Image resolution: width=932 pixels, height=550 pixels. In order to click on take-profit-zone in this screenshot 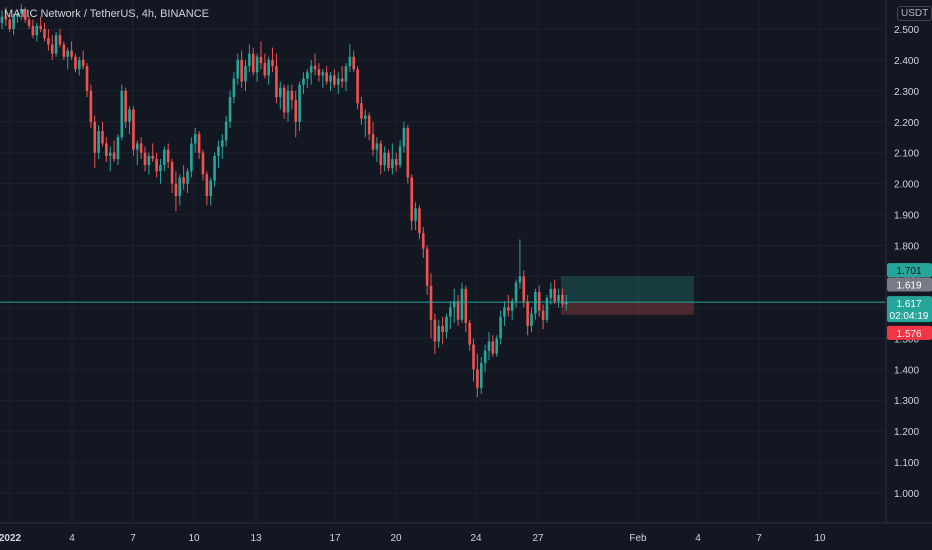, I will do `click(627, 289)`.